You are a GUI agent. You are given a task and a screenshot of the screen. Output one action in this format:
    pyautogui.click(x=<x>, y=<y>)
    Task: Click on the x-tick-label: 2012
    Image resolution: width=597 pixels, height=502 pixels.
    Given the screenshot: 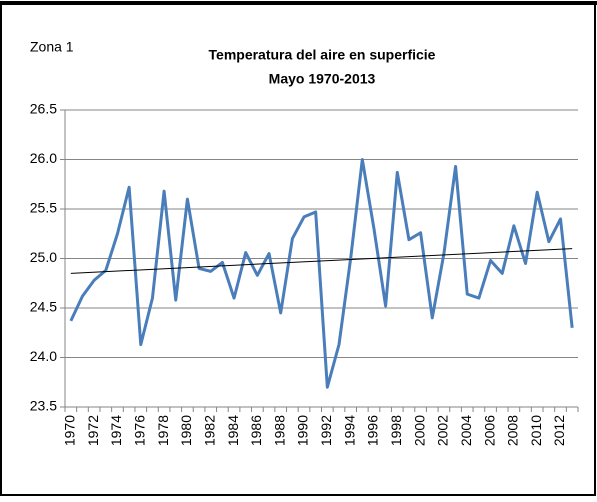 What is the action you would take?
    pyautogui.click(x=559, y=430)
    